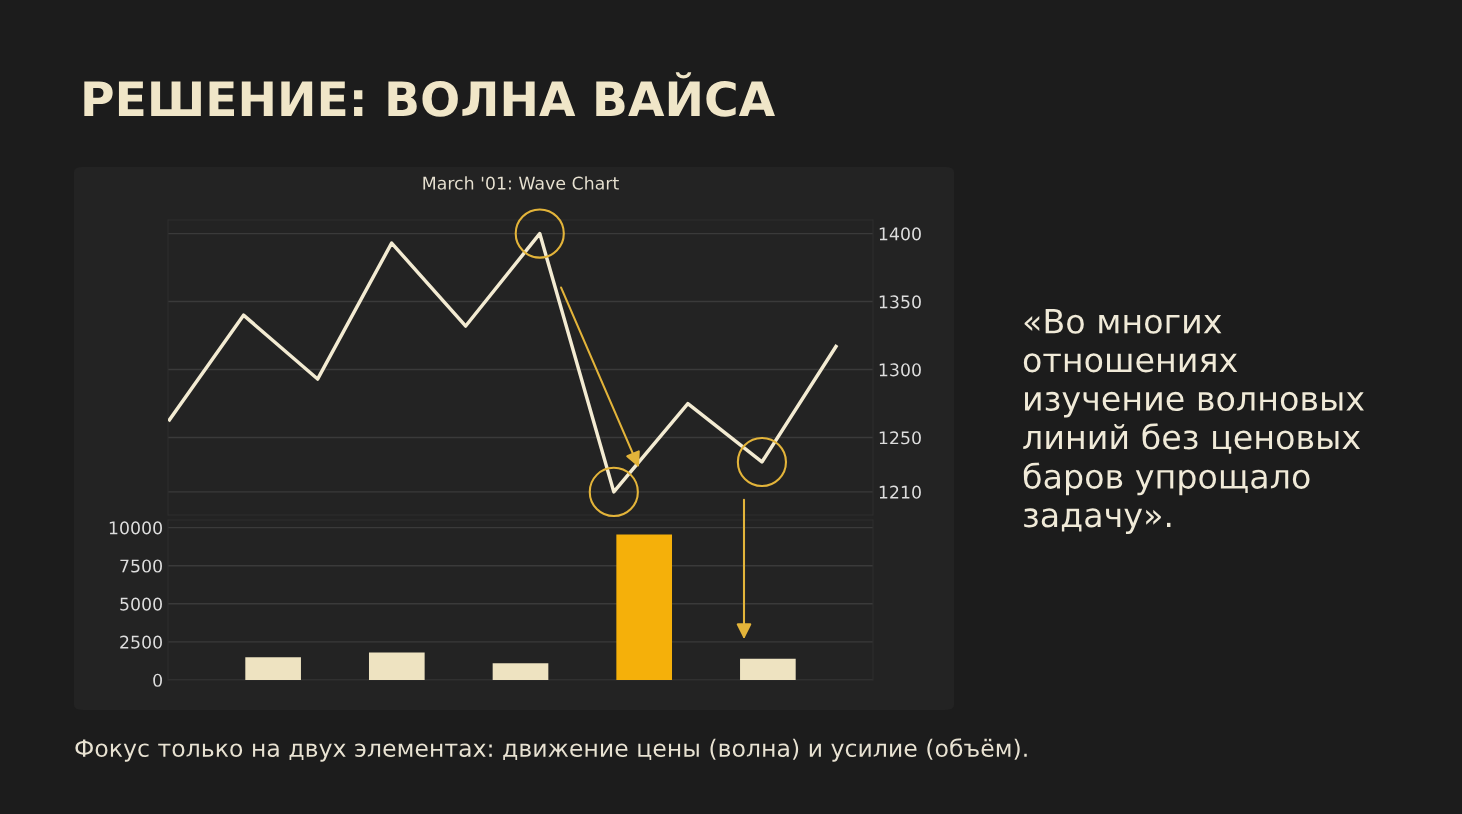 The height and width of the screenshot is (814, 1462). Describe the element at coordinates (141, 604) in the screenshot. I see `y-tick-label: 5000` at that location.